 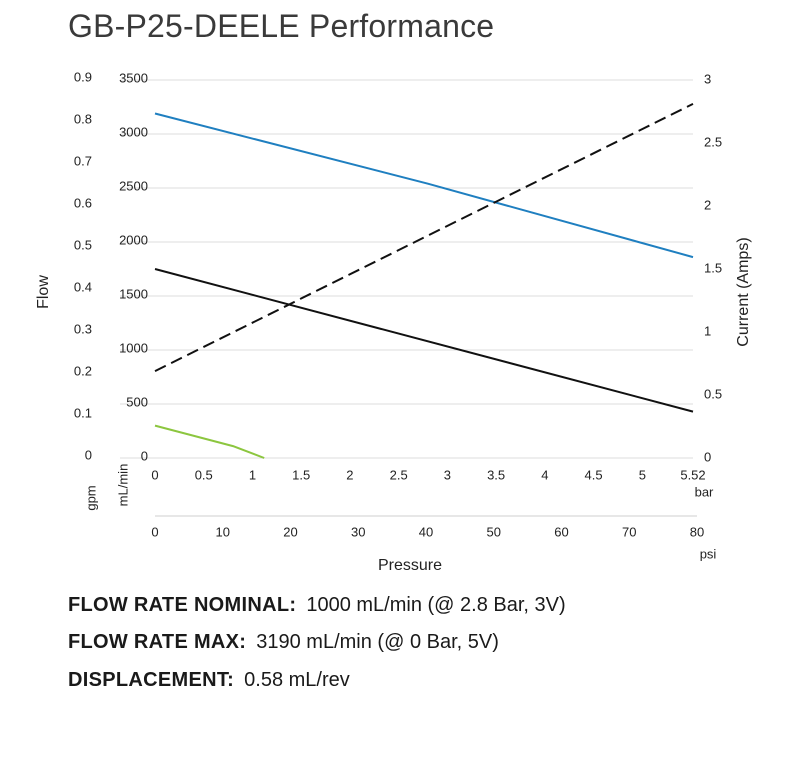 I want to click on y-tick-gpm: 0.5, so click(x=83, y=244).